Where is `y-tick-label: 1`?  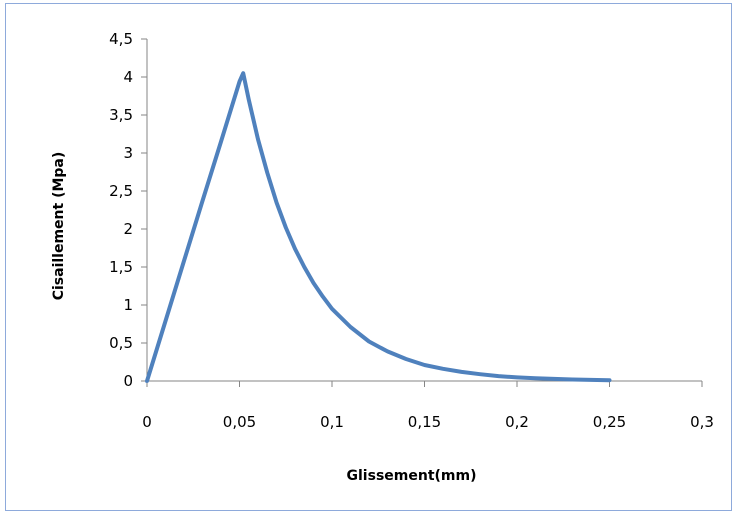 y-tick-label: 1 is located at coordinates (128, 305).